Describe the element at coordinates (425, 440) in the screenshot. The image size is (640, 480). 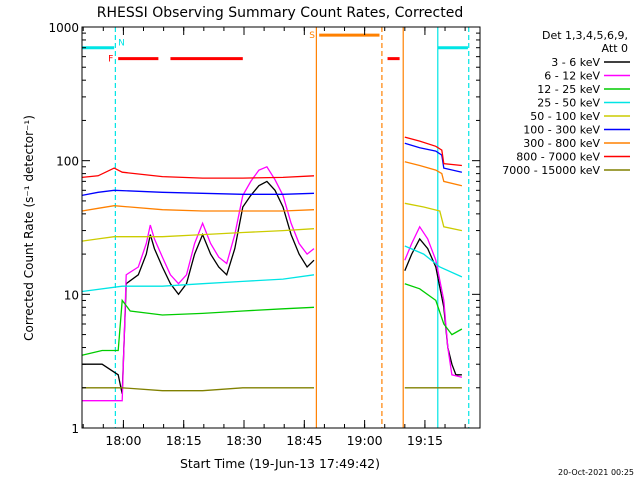
I see `x-tick-label-5: 19:15` at that location.